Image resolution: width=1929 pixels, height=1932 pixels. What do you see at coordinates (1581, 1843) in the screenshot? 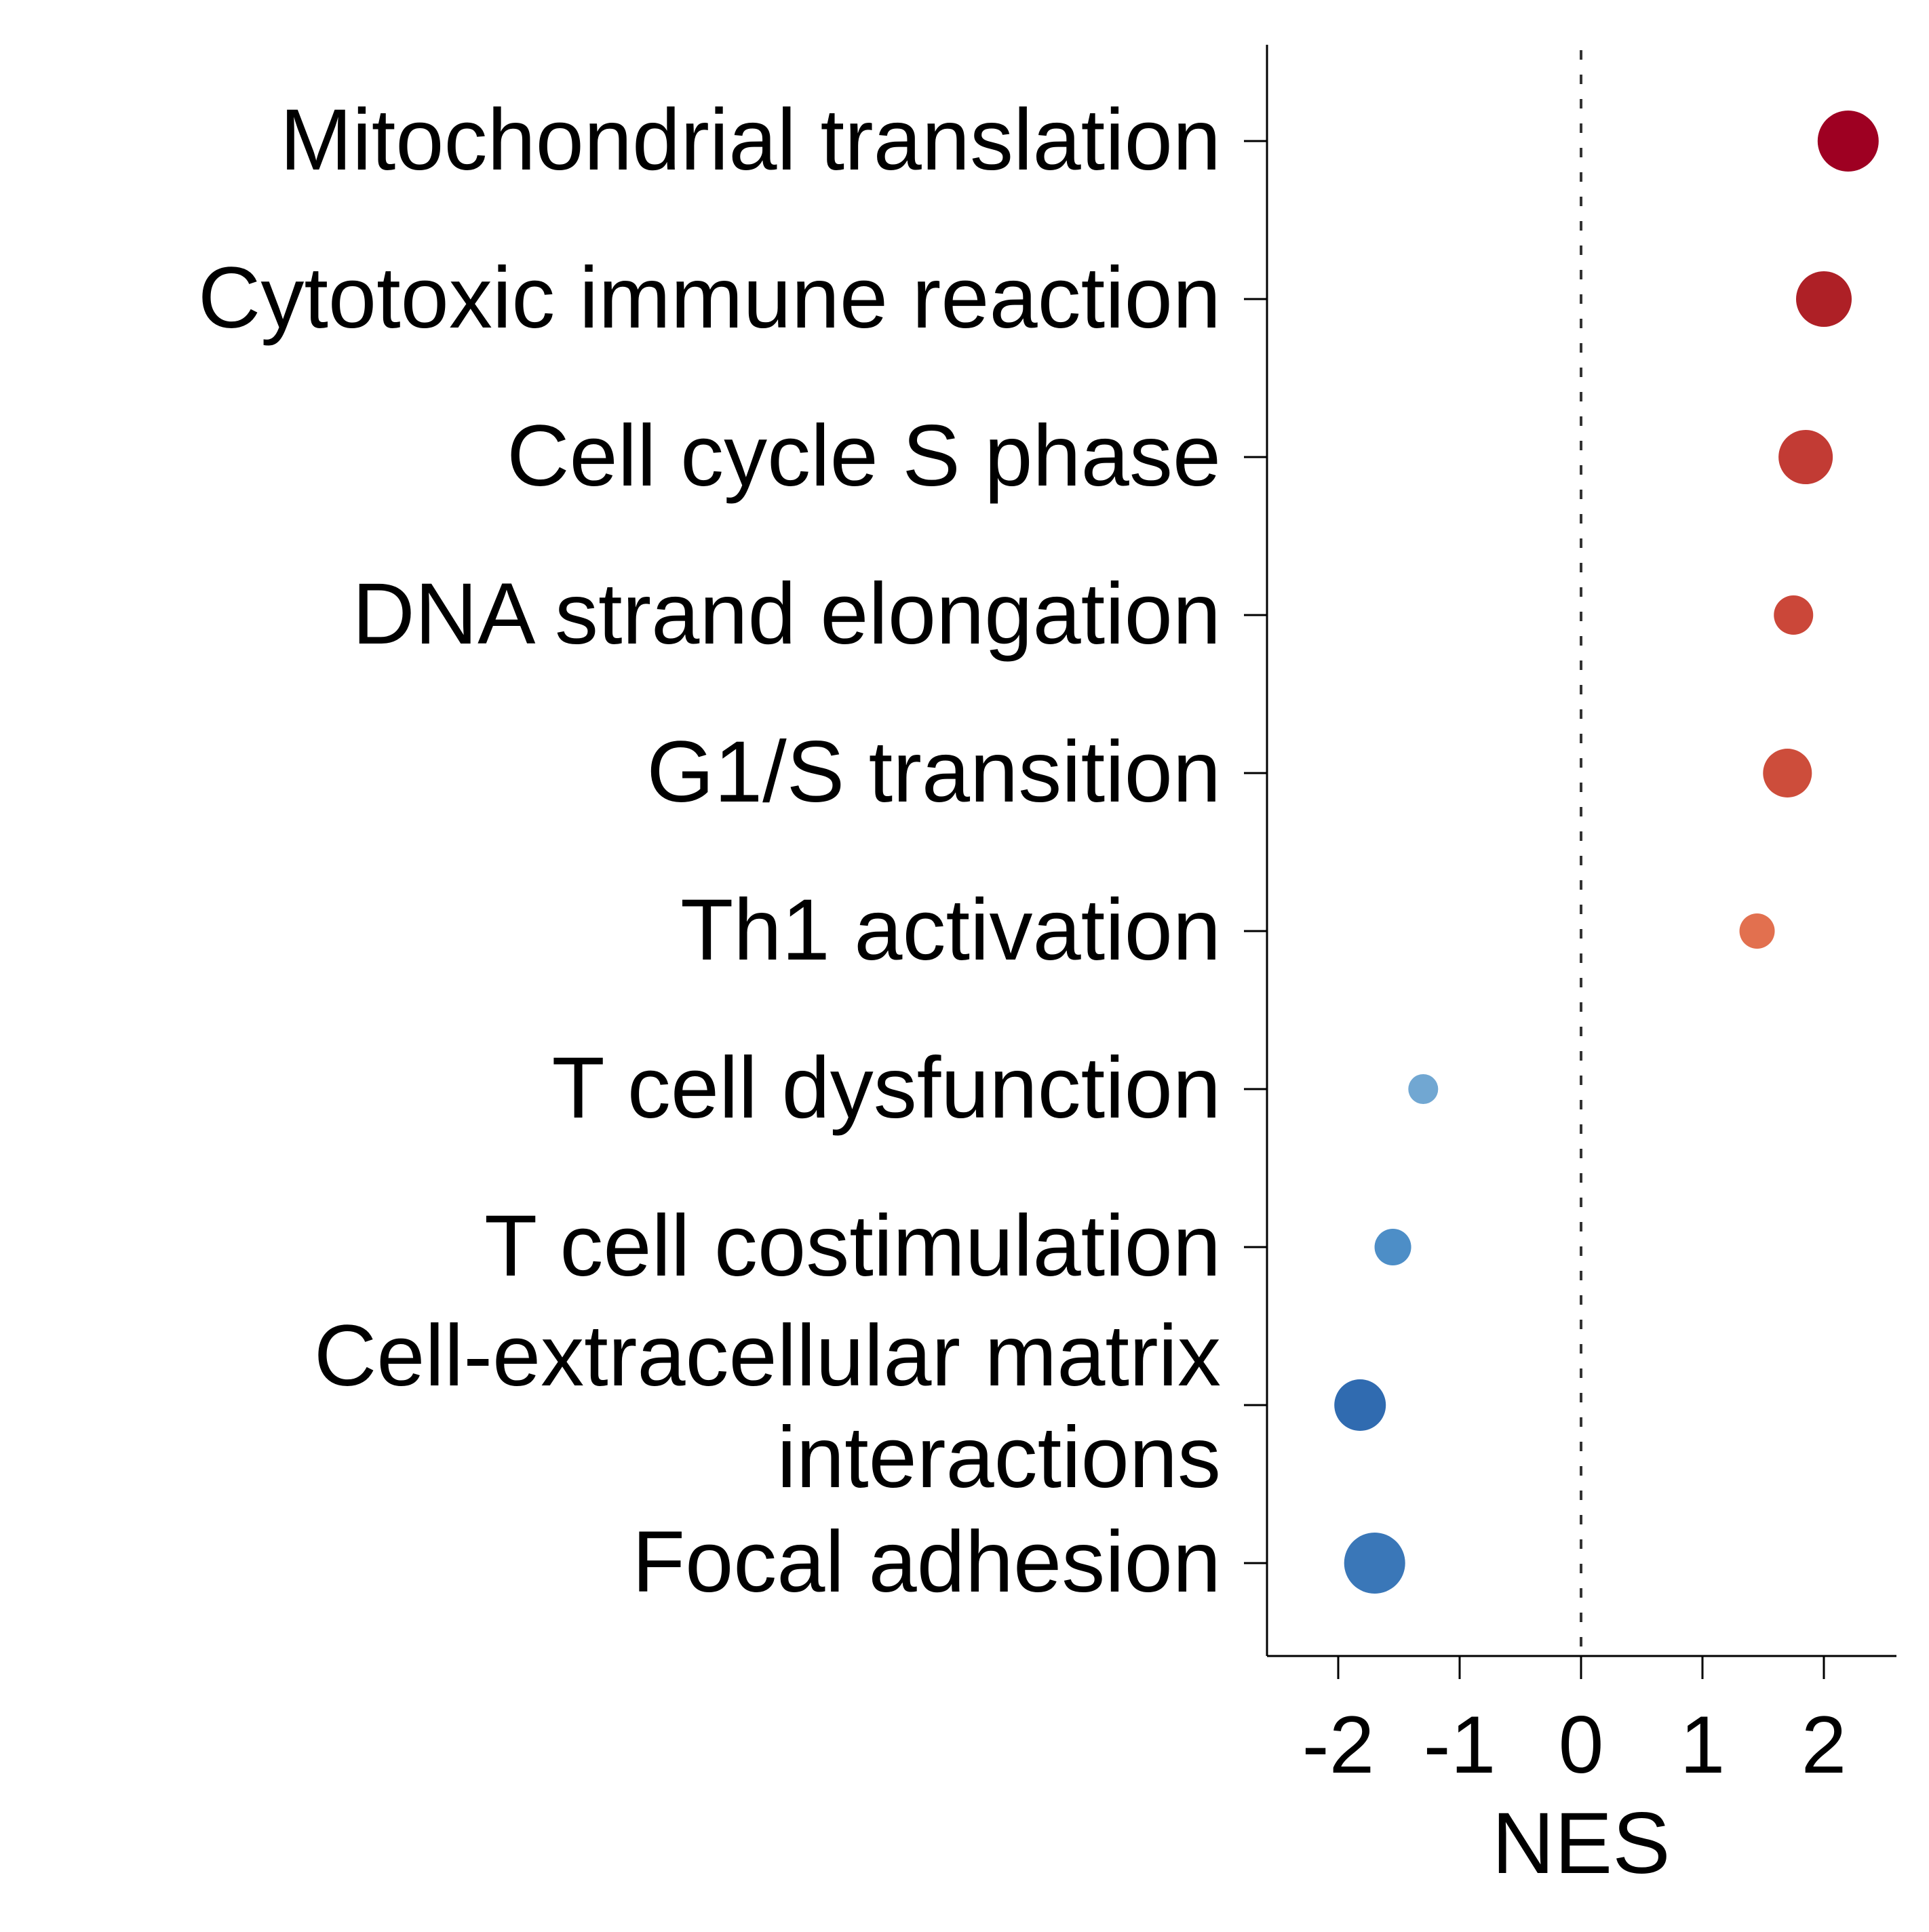
I see `x-axis-title: NES` at bounding box center [1581, 1843].